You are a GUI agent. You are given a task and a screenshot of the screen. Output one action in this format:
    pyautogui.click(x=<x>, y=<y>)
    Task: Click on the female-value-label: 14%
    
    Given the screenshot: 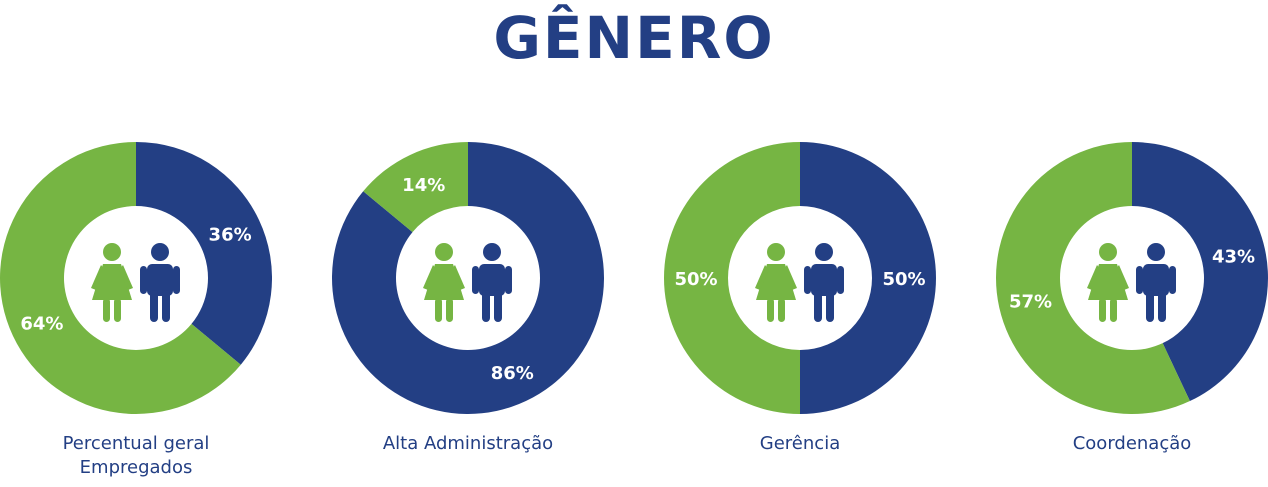 What is the action you would take?
    pyautogui.click(x=423, y=185)
    